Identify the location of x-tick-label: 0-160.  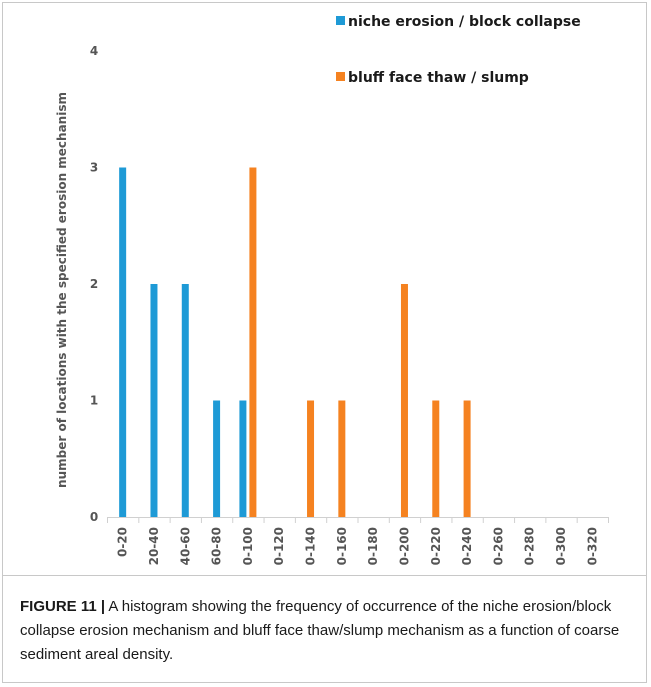
(342, 546).